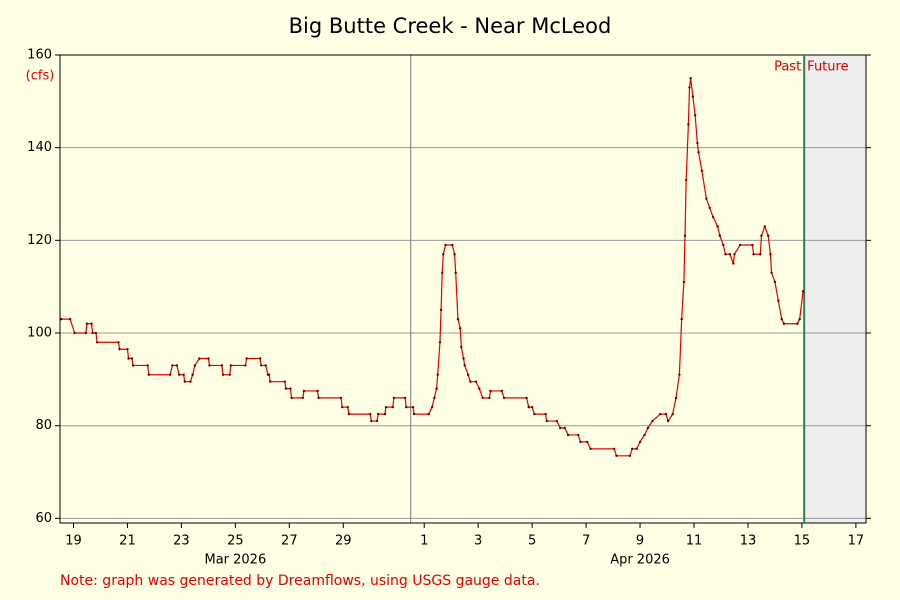 The width and height of the screenshot is (900, 600). What do you see at coordinates (835, 289) in the screenshot?
I see `future-region` at bounding box center [835, 289].